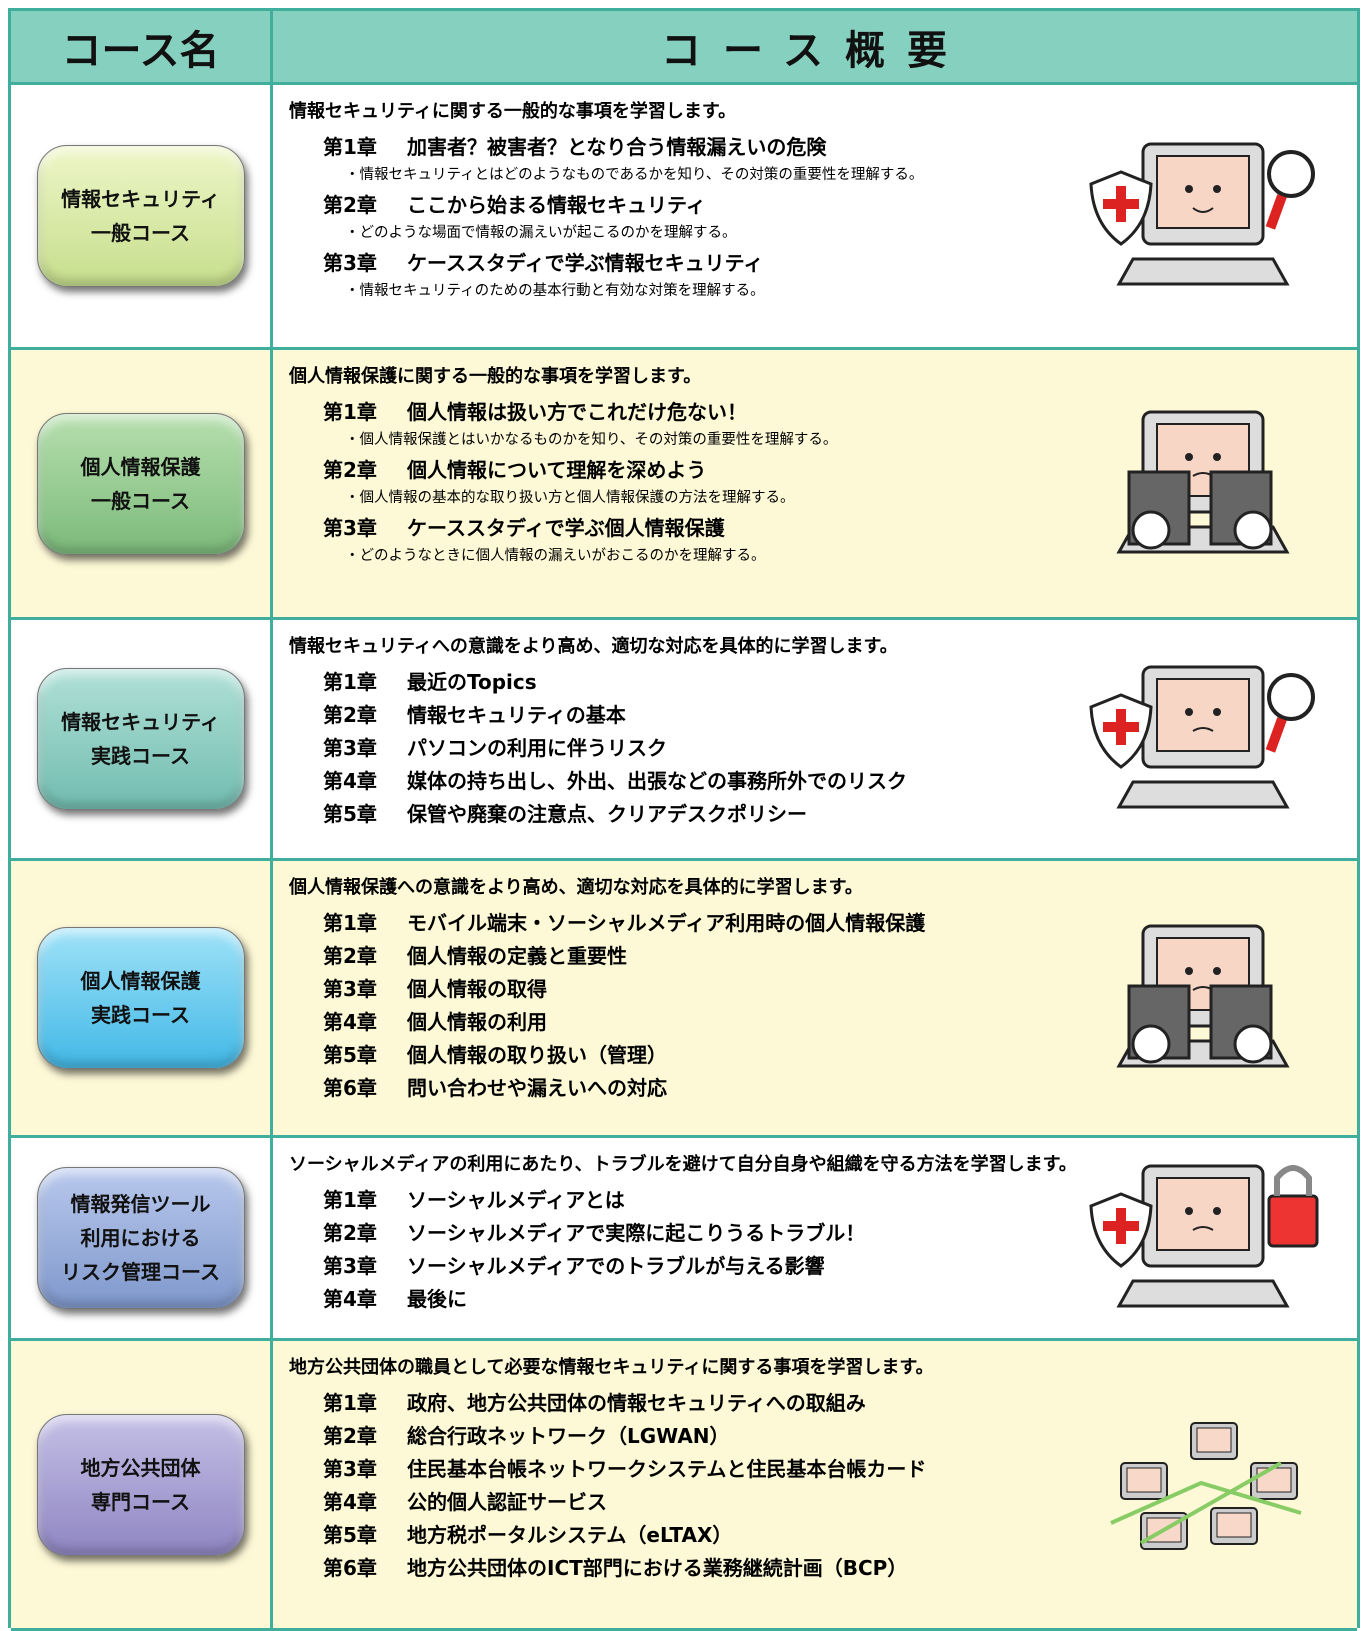 This screenshot has width=1372, height=1631. Describe the element at coordinates (472, 682) in the screenshot. I see `chapter-title: 最近のTopics` at that location.